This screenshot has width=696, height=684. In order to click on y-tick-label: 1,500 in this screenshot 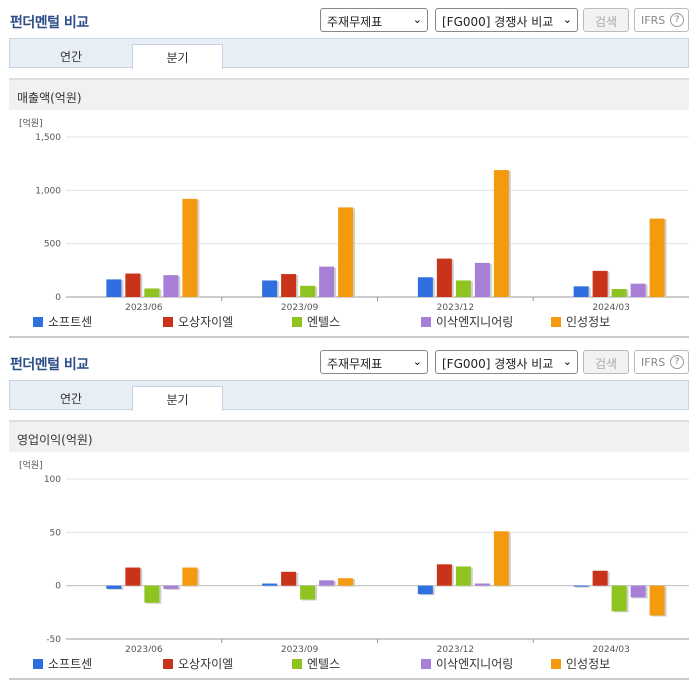, I will do `click(48, 138)`.